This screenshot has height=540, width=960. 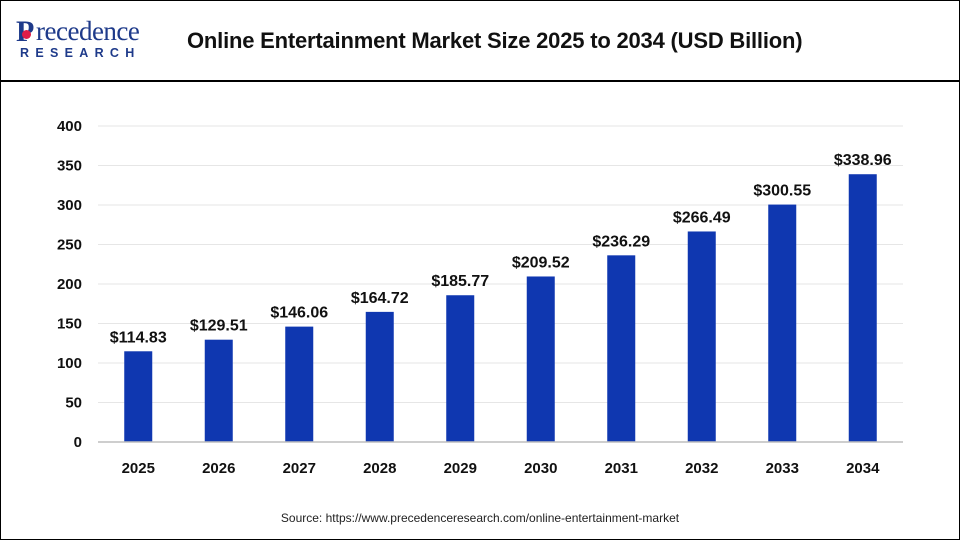 I want to click on bar-2026, so click(x=218, y=390).